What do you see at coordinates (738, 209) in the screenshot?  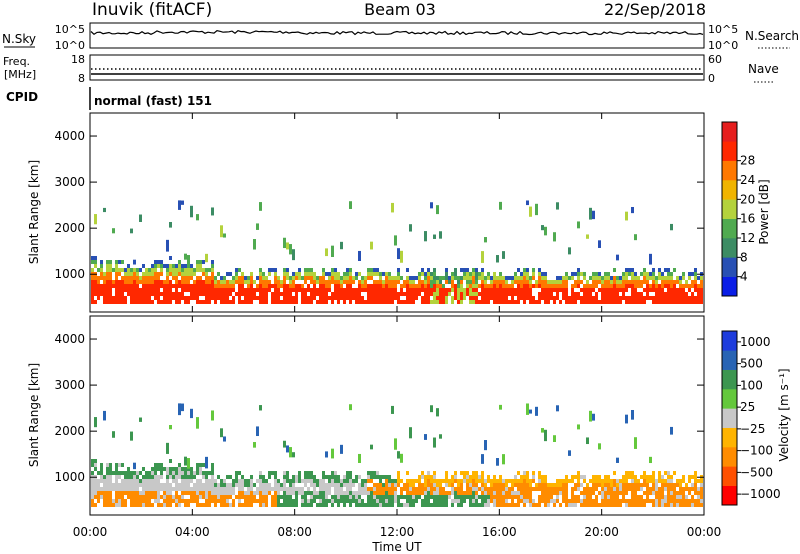 I see `power-colorbar: 481216202428` at bounding box center [738, 209].